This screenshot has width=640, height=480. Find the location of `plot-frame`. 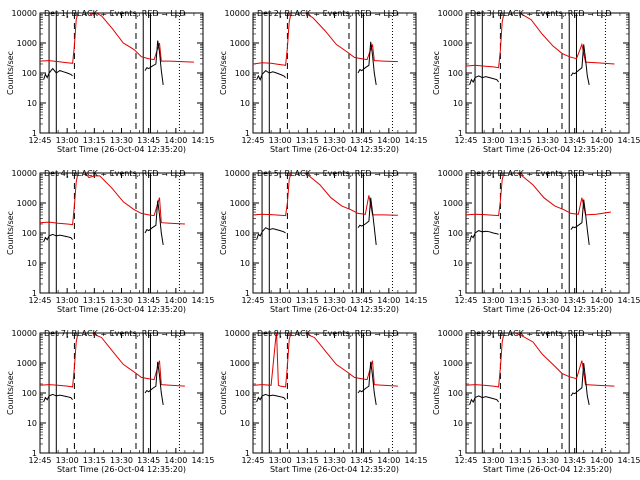

plot-frame is located at coordinates (121, 233).